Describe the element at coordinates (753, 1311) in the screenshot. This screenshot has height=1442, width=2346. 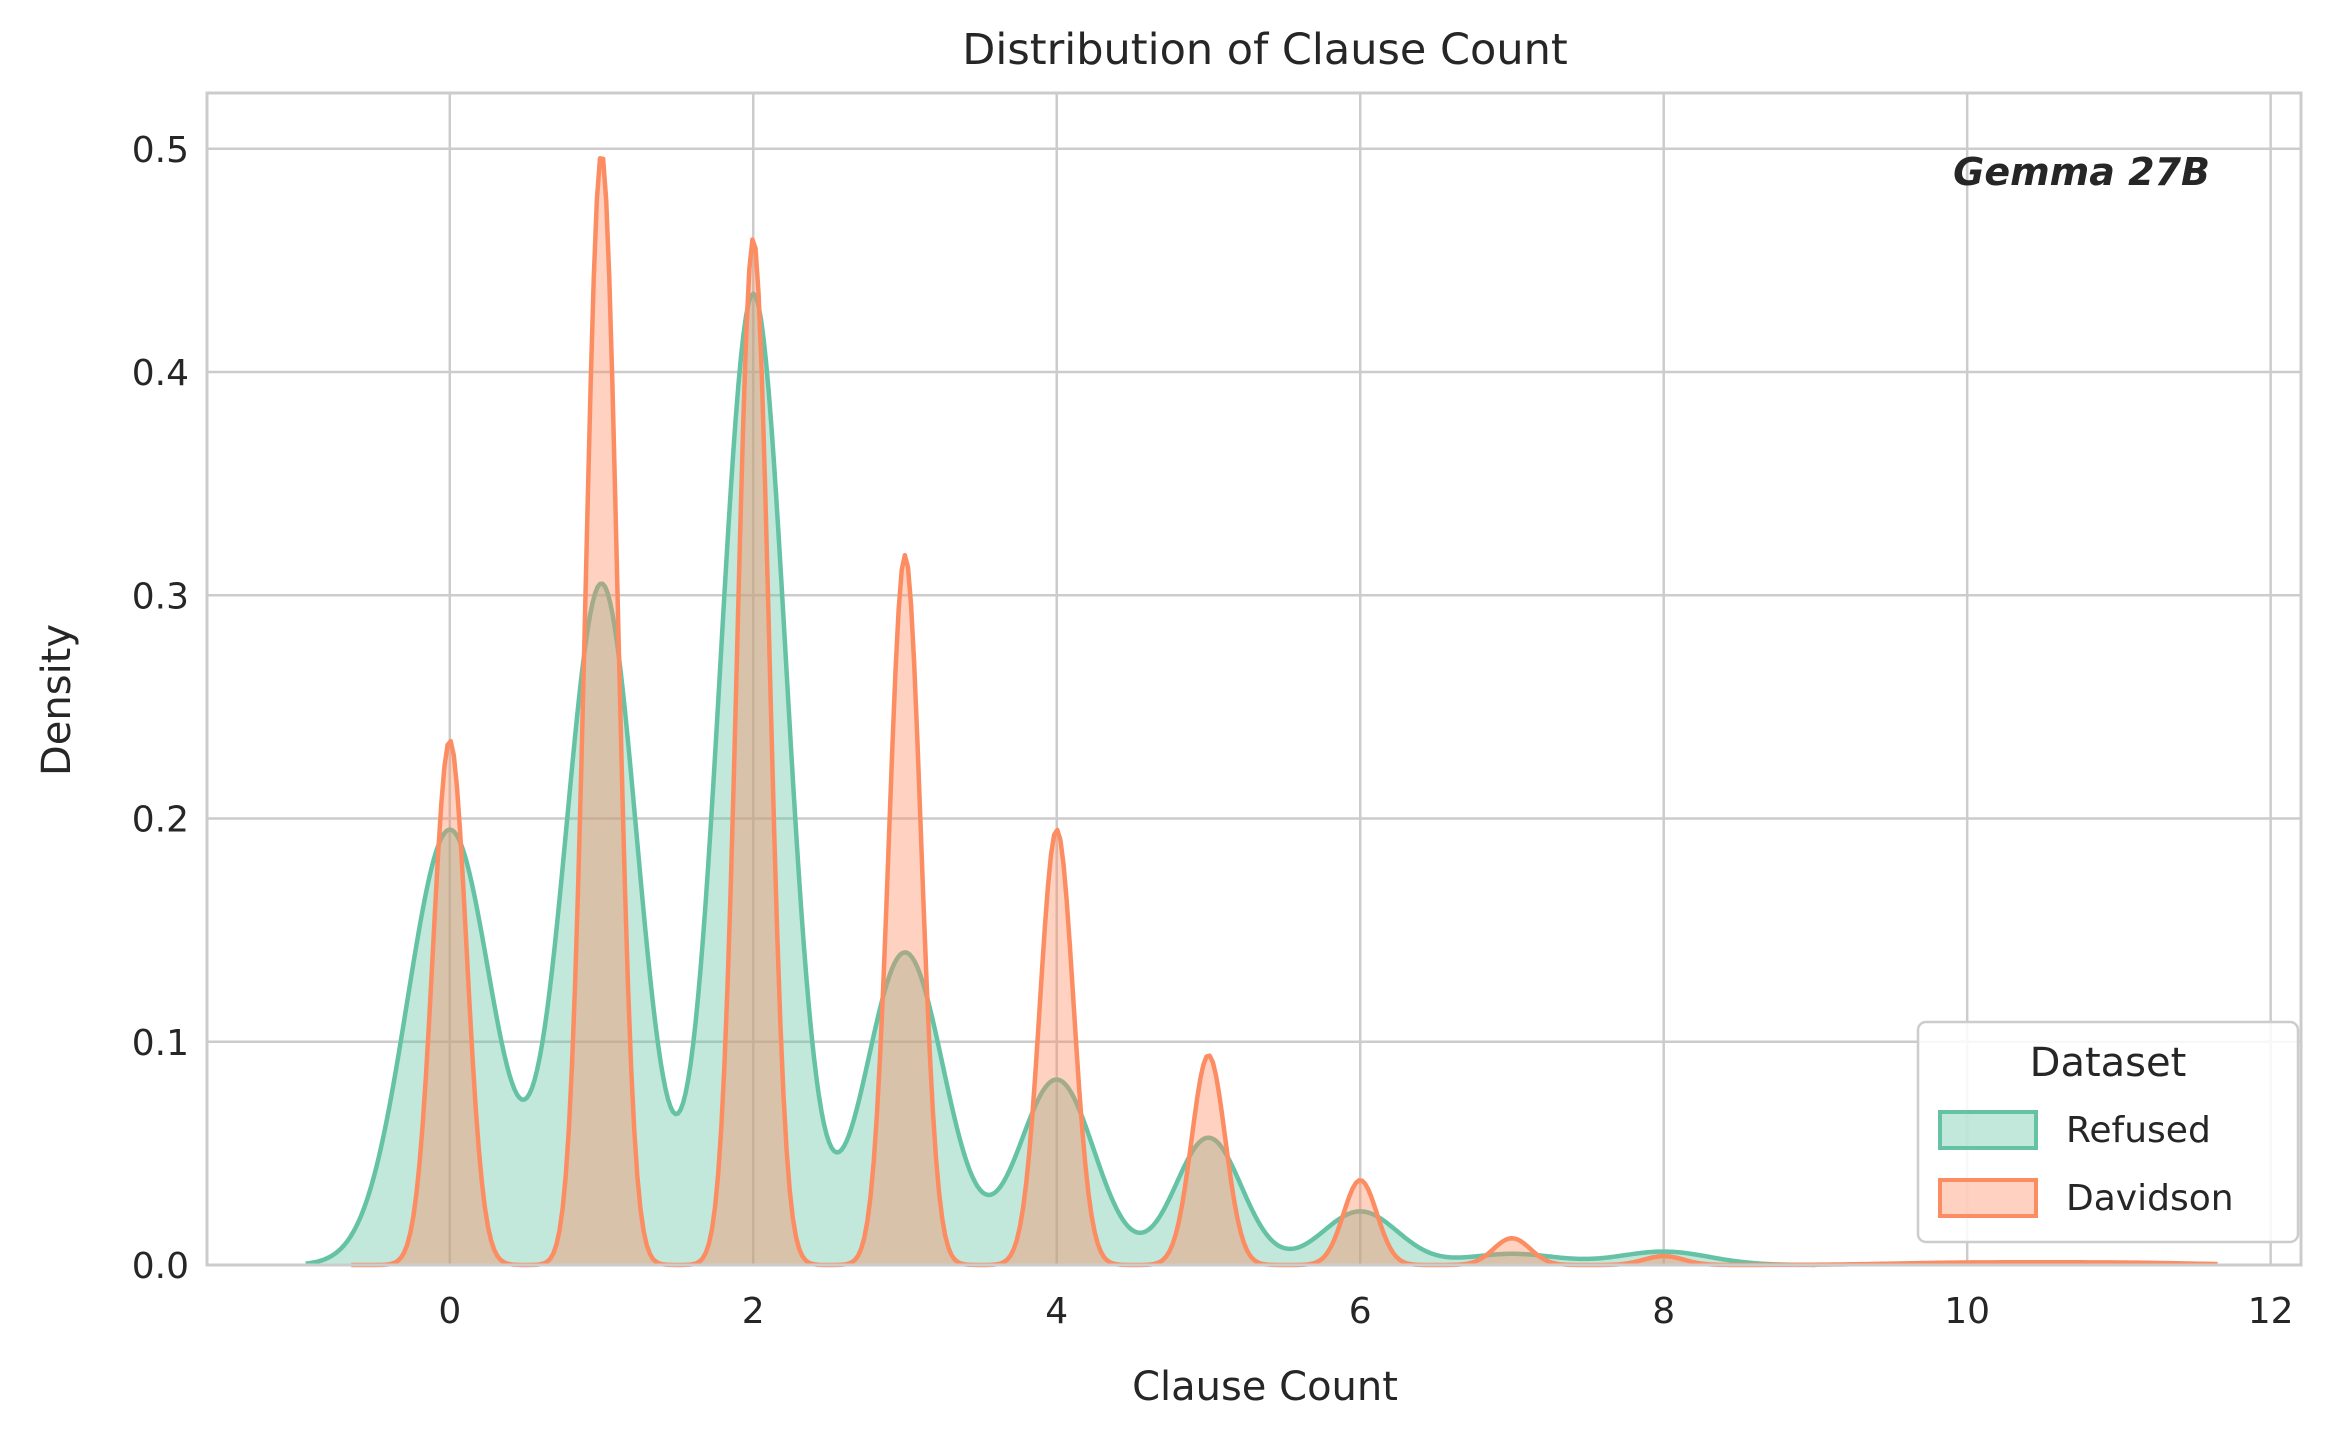
I see `x-tick-label: 2` at that location.